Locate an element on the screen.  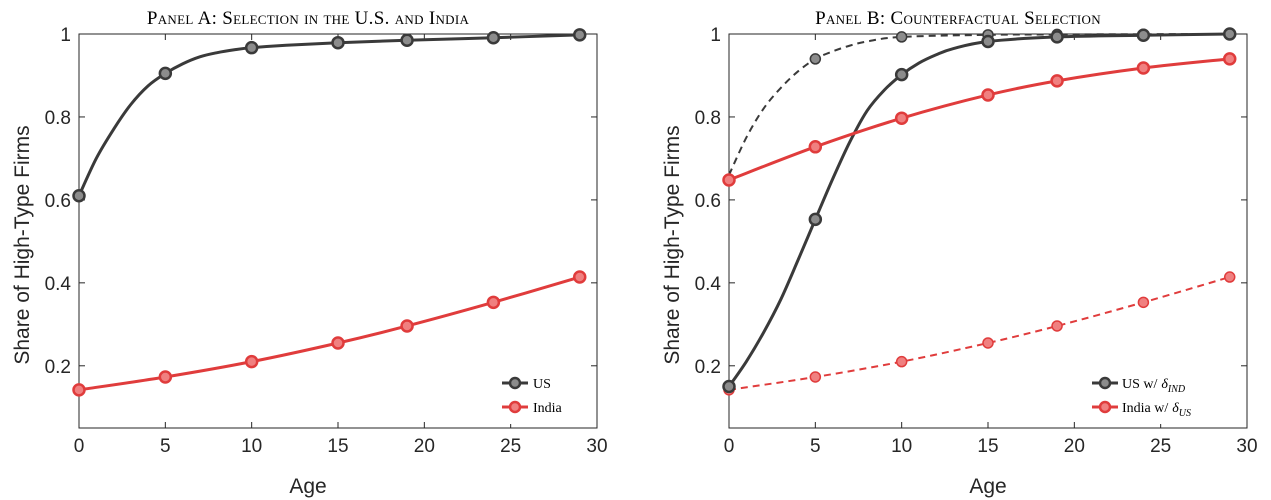
panel-b-us-dashed-series is located at coordinates (982, 102).